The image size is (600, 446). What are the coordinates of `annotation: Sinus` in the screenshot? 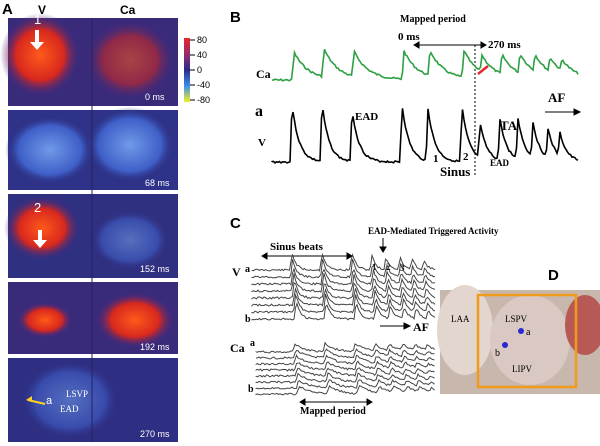 It's located at (455, 171).